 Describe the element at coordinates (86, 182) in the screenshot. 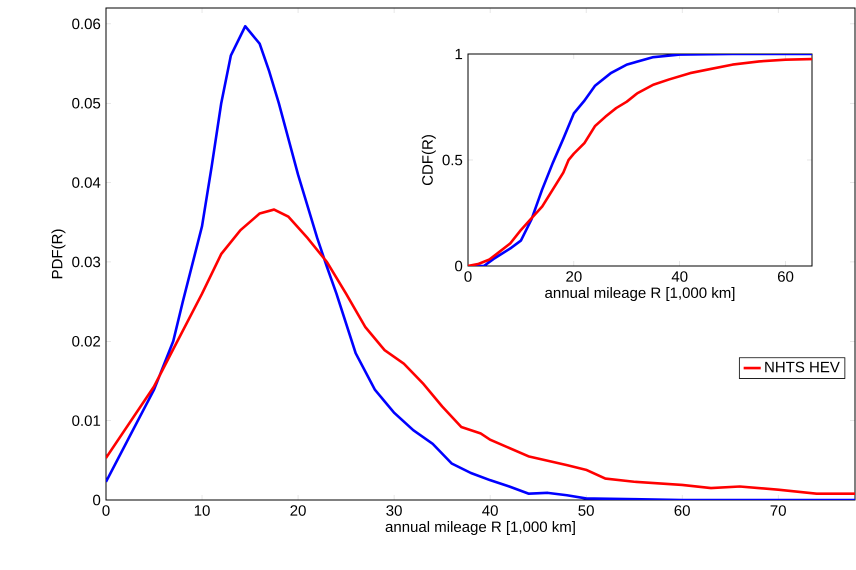

I see `y-tick-label: 0.04` at that location.